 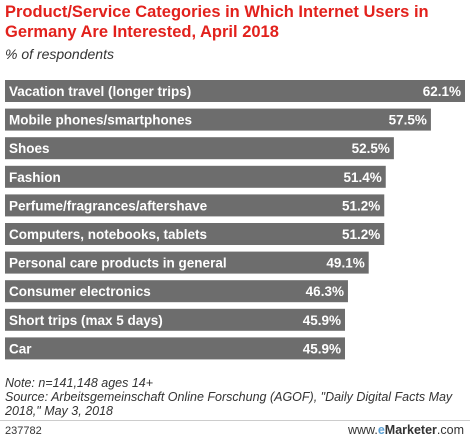 What do you see at coordinates (362, 177) in the screenshot?
I see `bar-value-label: 51.4%` at bounding box center [362, 177].